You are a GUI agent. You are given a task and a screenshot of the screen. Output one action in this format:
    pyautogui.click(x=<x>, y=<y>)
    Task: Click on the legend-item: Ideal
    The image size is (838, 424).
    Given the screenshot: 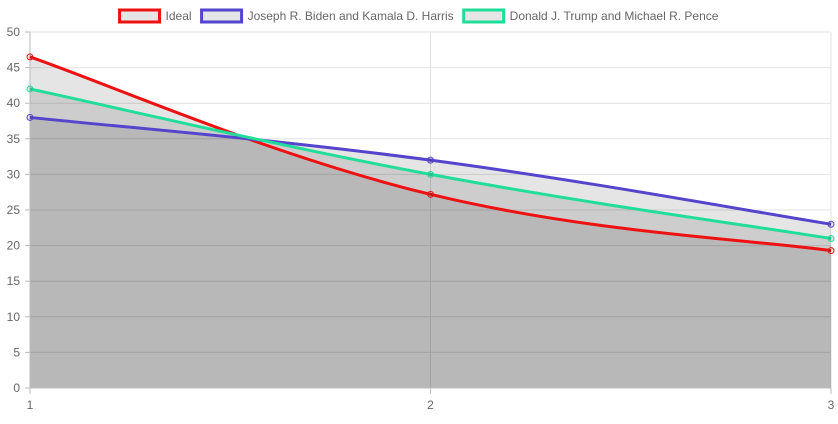 What is the action you would take?
    pyautogui.click(x=155, y=16)
    